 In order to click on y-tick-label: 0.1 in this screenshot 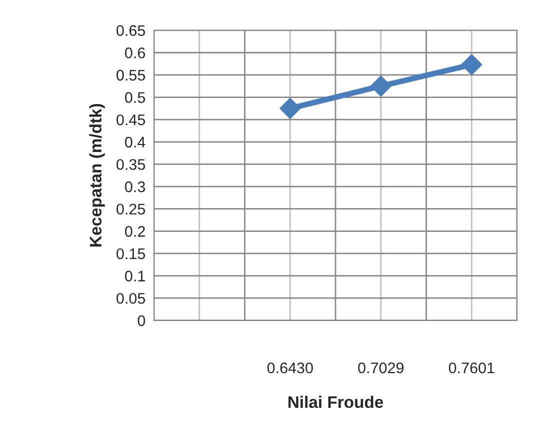, I will do `click(135, 276)`.